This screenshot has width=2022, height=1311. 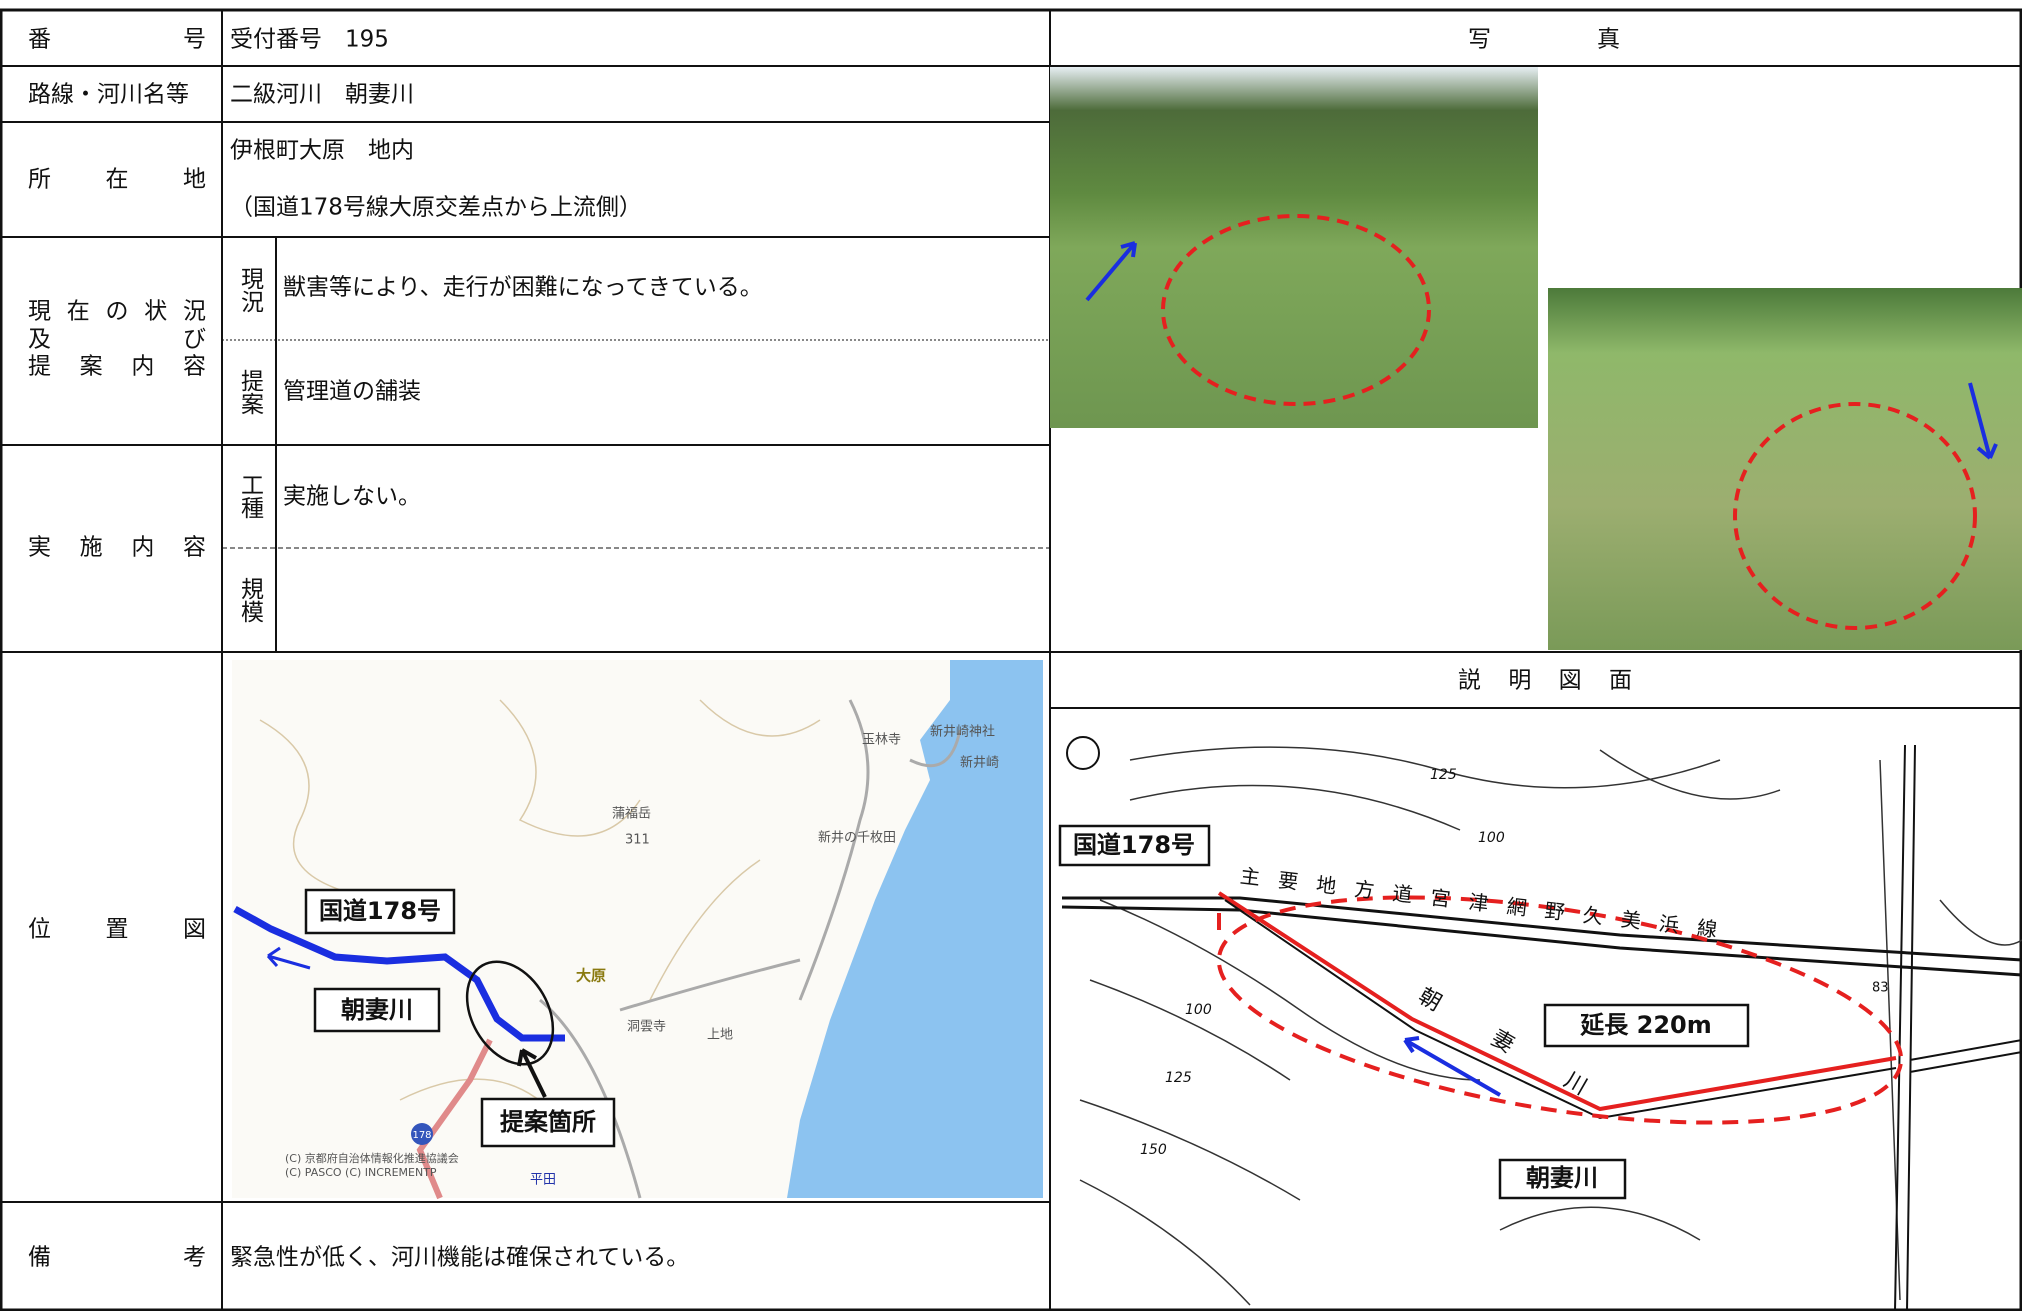 I want to click on value: （国道178号線大原交差点から上流側）, so click(x=436, y=208).